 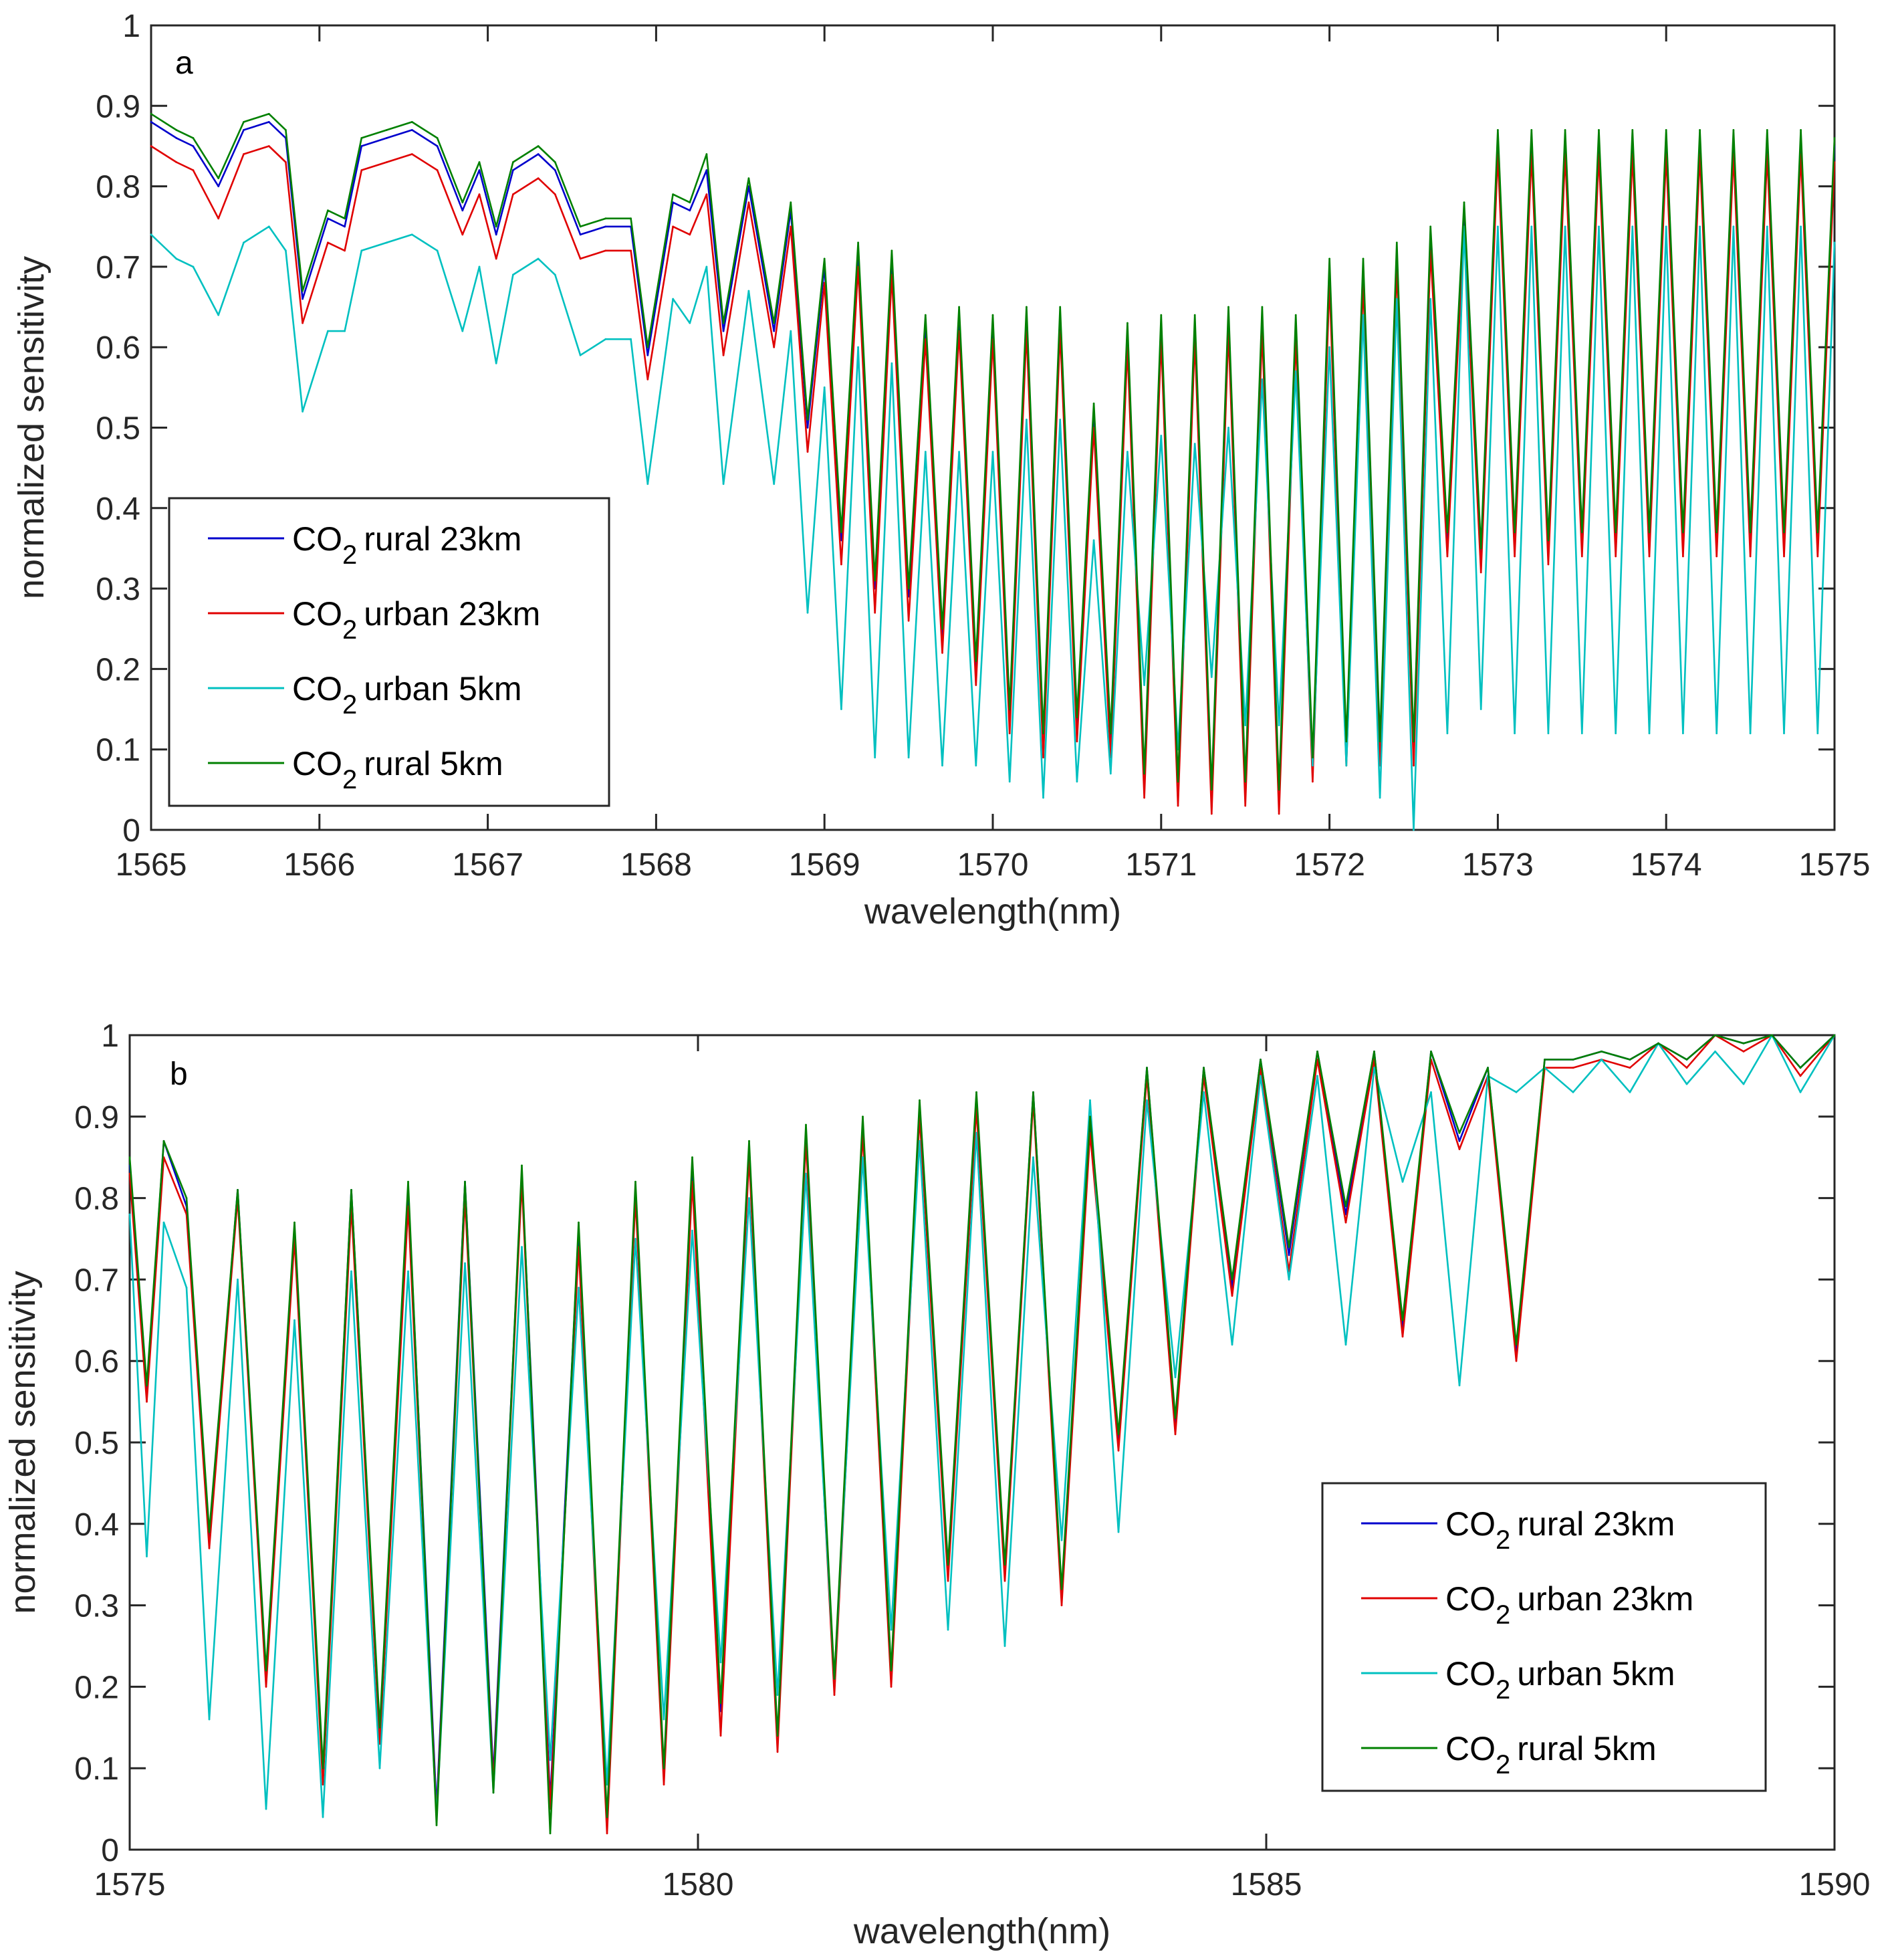 What do you see at coordinates (397, 769) in the screenshot?
I see `legend-entry: CO2 rural 5km` at bounding box center [397, 769].